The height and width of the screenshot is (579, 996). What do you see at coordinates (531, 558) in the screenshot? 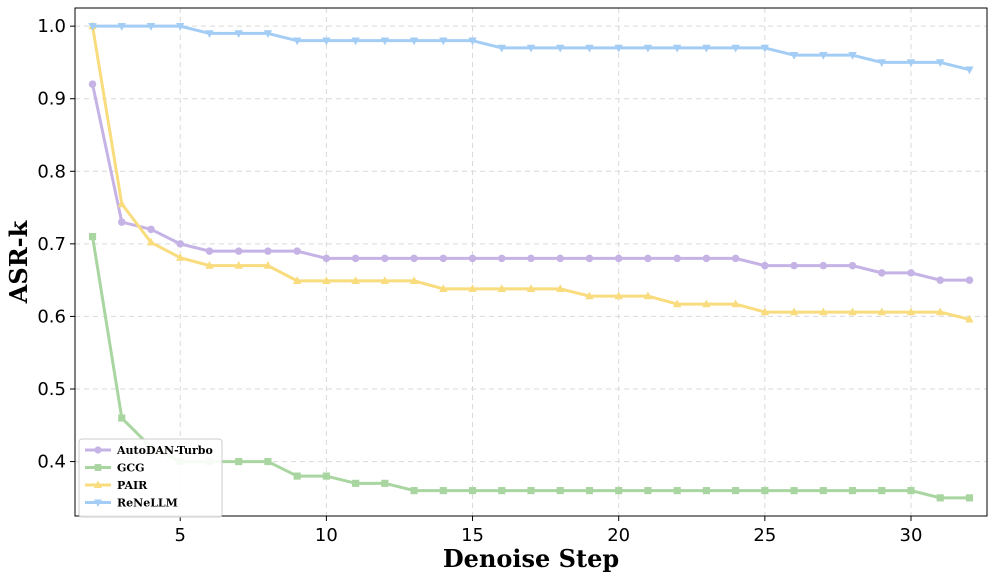
I see `x-axis-title: Denoise Step` at bounding box center [531, 558].